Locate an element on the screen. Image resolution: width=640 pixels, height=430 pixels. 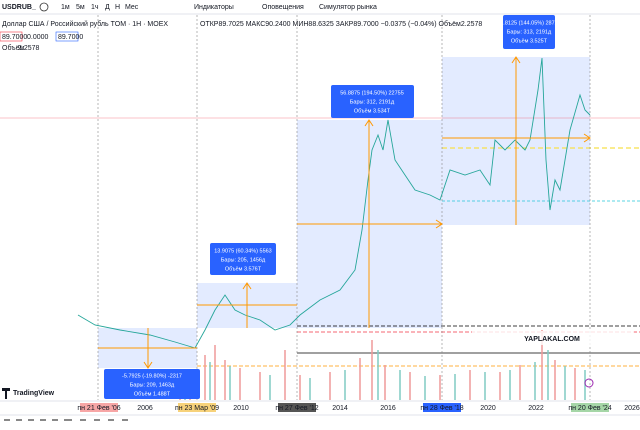
measure-bars: Бары: 209, 1463д is located at coordinates (152, 385).